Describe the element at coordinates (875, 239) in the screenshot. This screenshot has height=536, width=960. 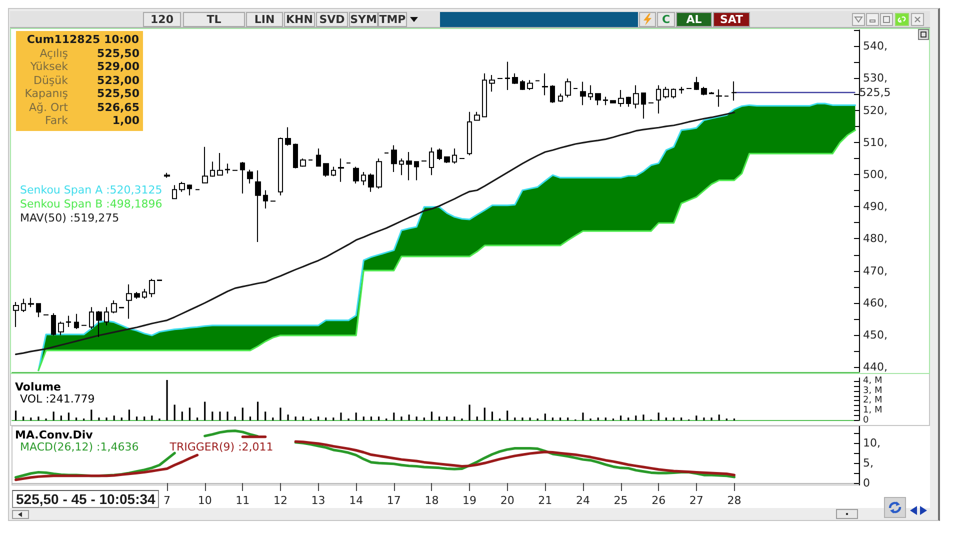
I see `y-tick-label: 480,` at that location.